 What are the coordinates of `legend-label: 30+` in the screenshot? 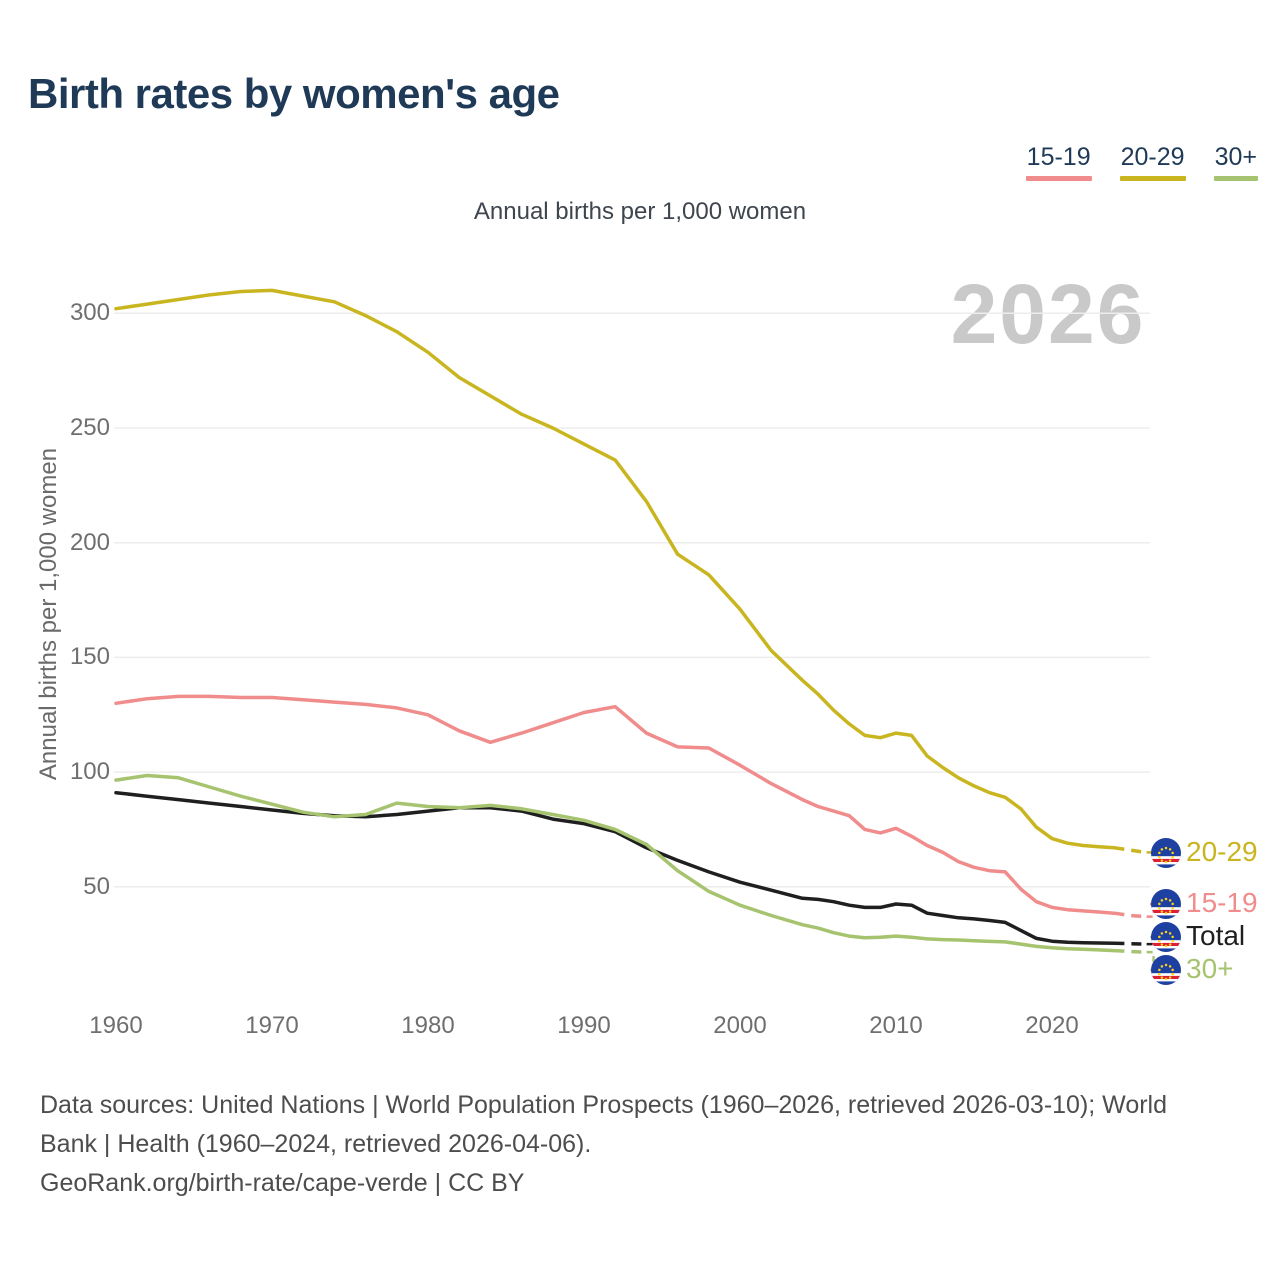 It's located at (1235, 157).